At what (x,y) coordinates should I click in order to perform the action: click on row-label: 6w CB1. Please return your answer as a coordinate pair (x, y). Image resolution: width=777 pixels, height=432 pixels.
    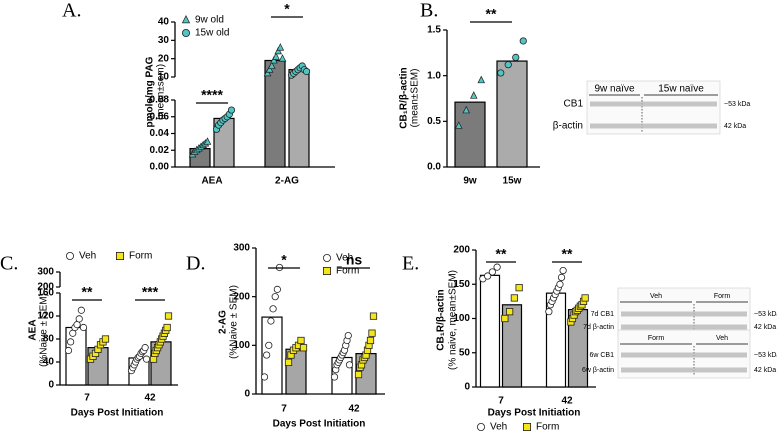
    Looking at the image, I should click on (601, 355).